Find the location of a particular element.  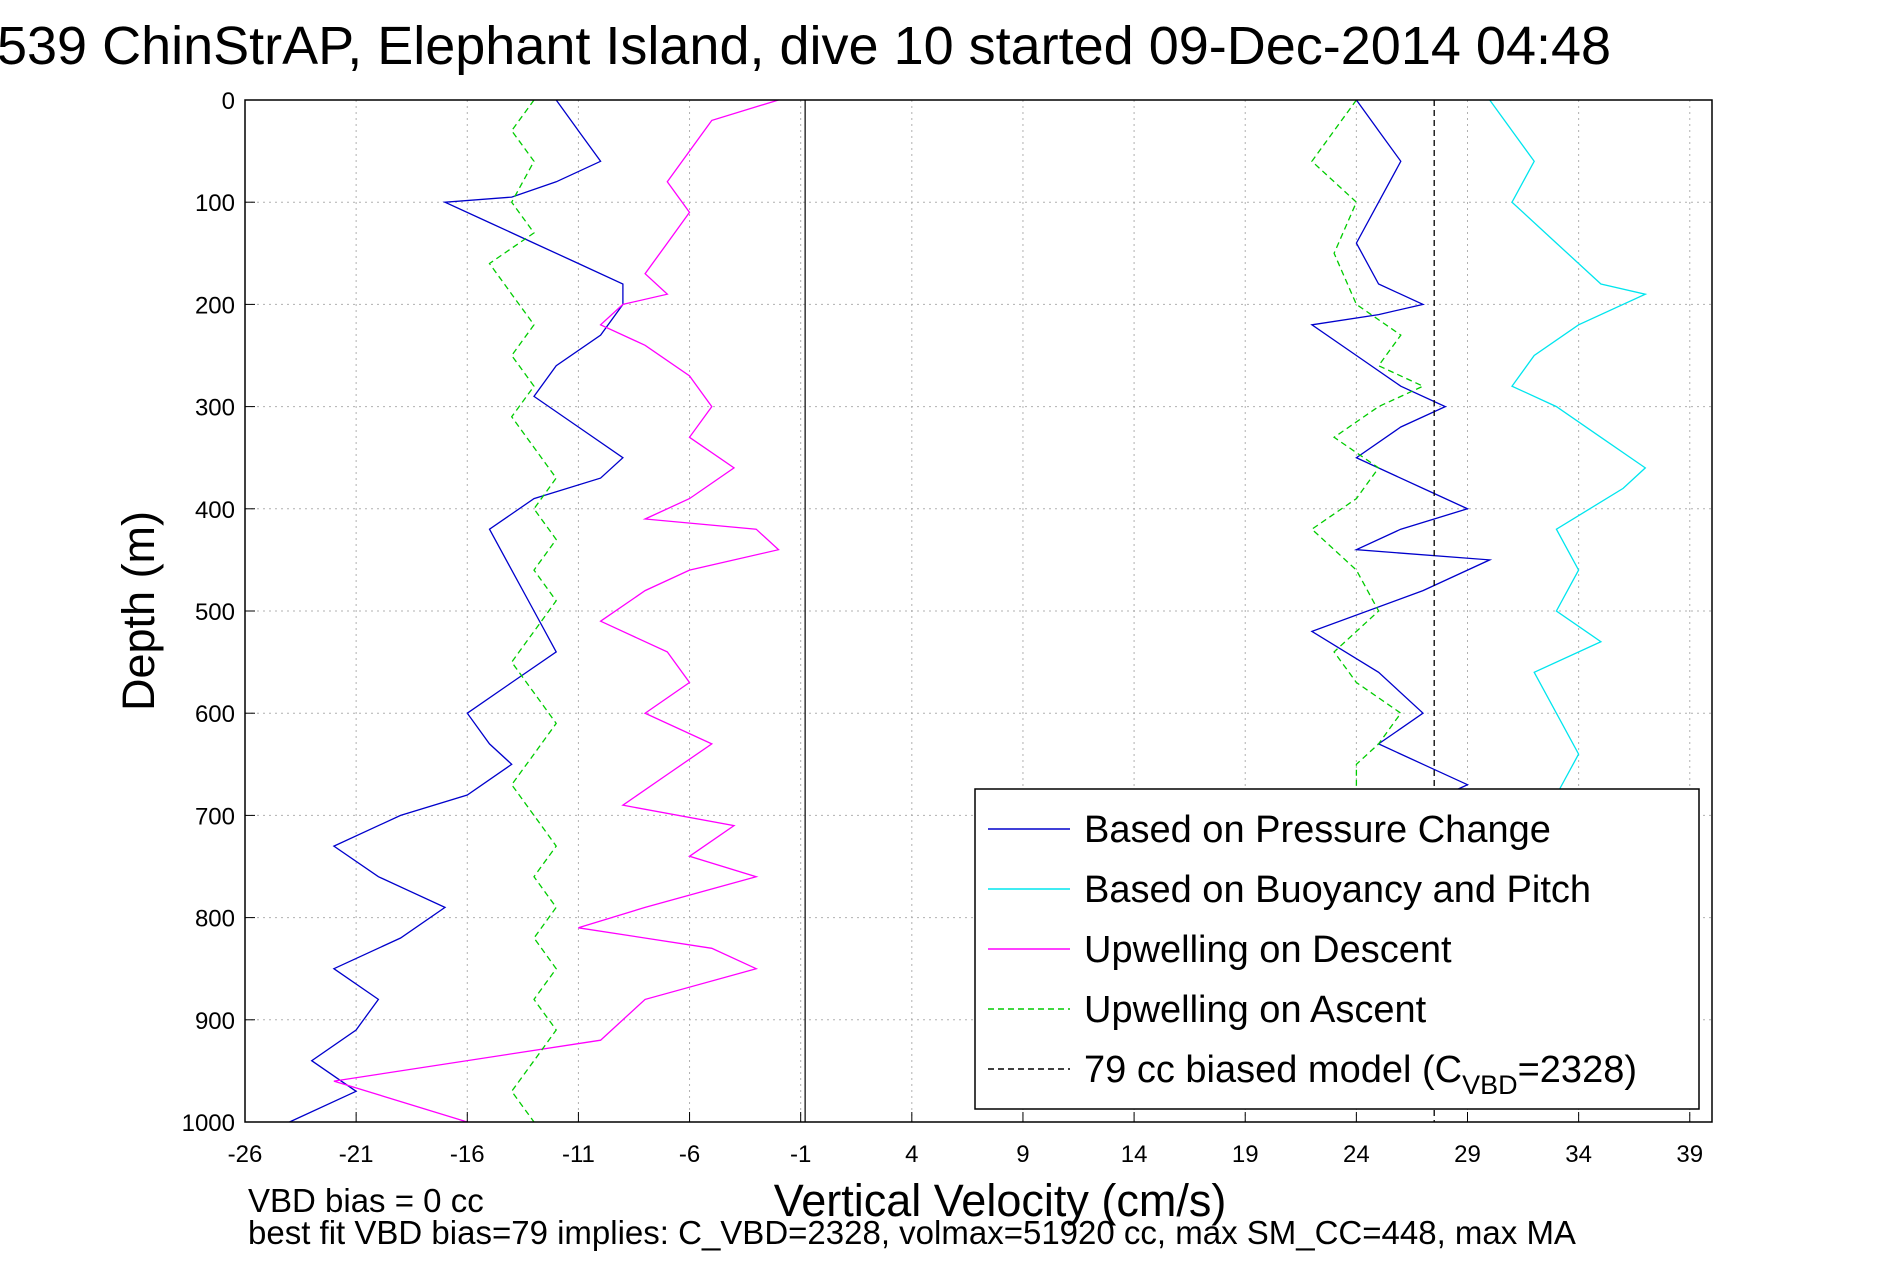

y-tick-label: 0 is located at coordinates (228, 101).